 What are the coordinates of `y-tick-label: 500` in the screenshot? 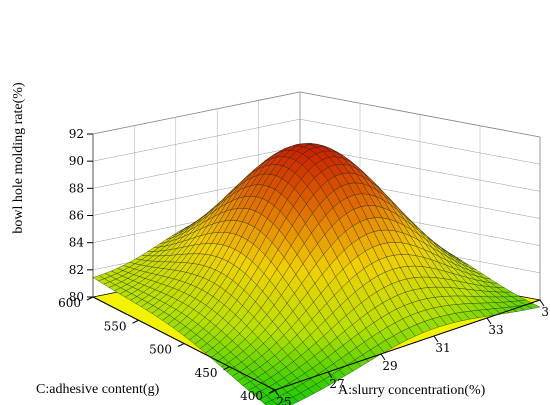 It's located at (160, 350).